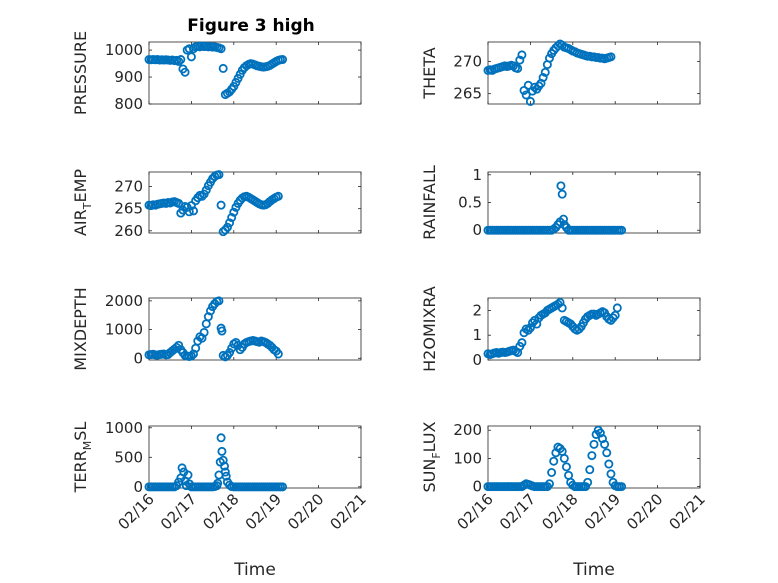 The image size is (778, 583). I want to click on y-tick-label: 200, so click(467, 430).